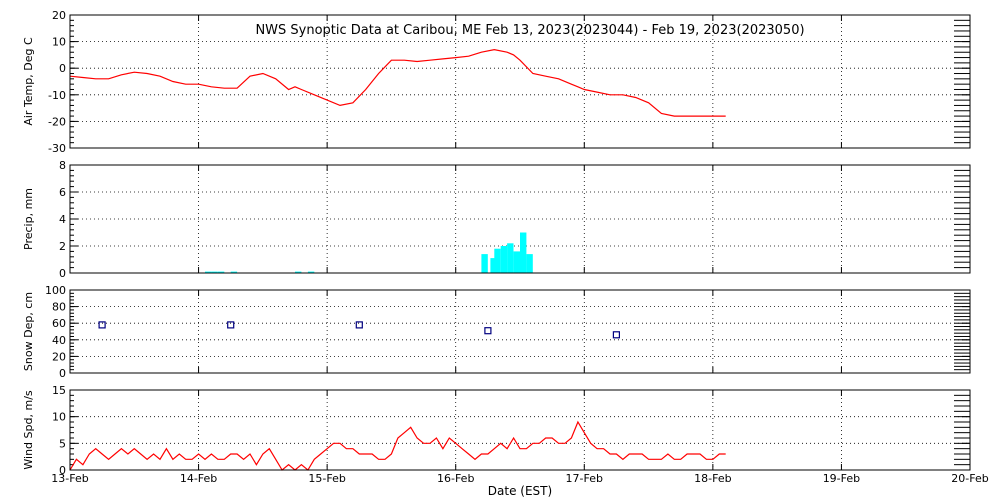  What do you see at coordinates (57, 148) in the screenshot?
I see `y-tick-label: -30` at bounding box center [57, 148].